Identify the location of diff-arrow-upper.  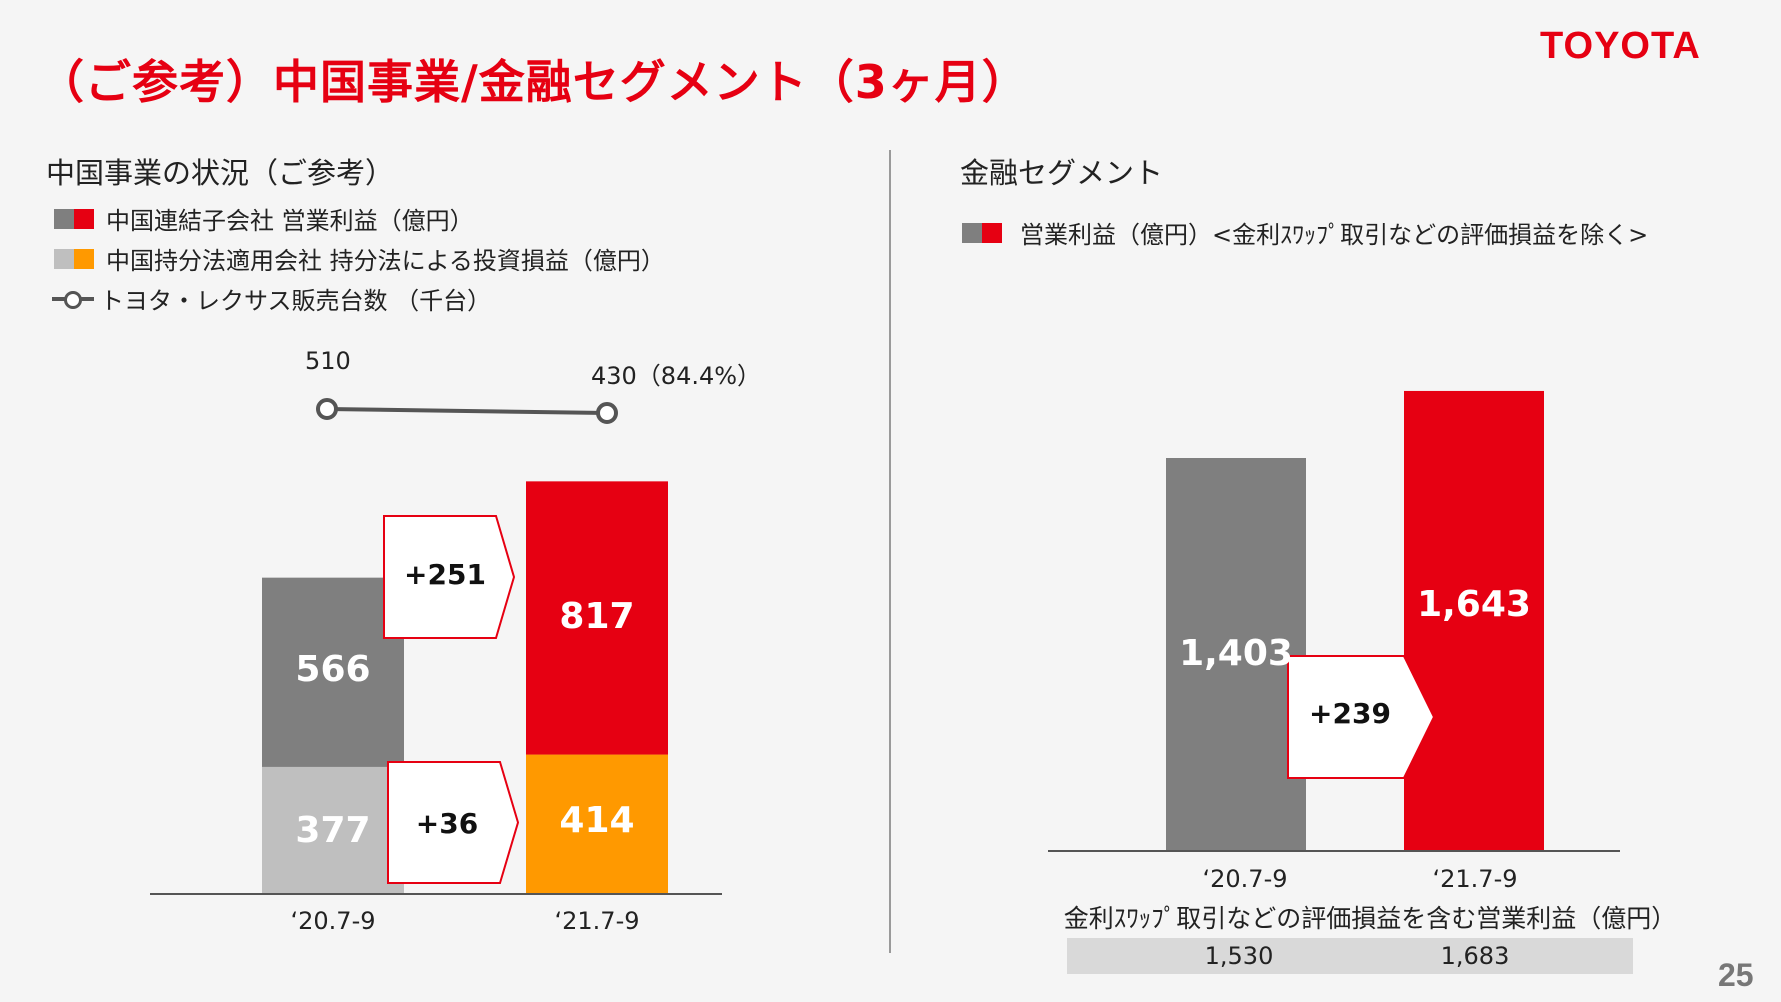
(449, 577).